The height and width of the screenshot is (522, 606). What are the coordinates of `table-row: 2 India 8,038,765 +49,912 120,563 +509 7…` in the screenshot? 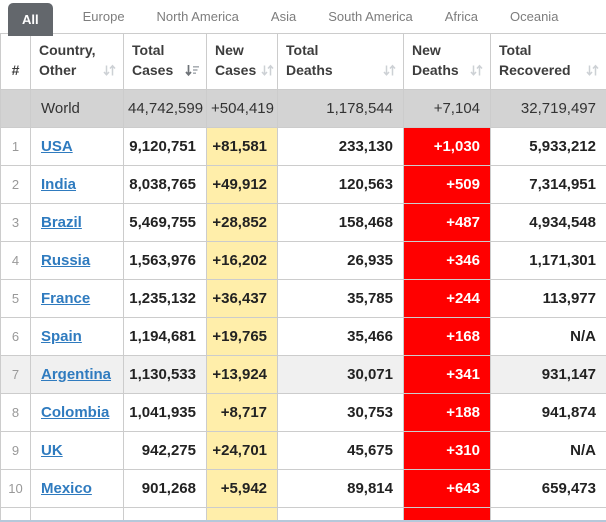 It's located at (303, 184).